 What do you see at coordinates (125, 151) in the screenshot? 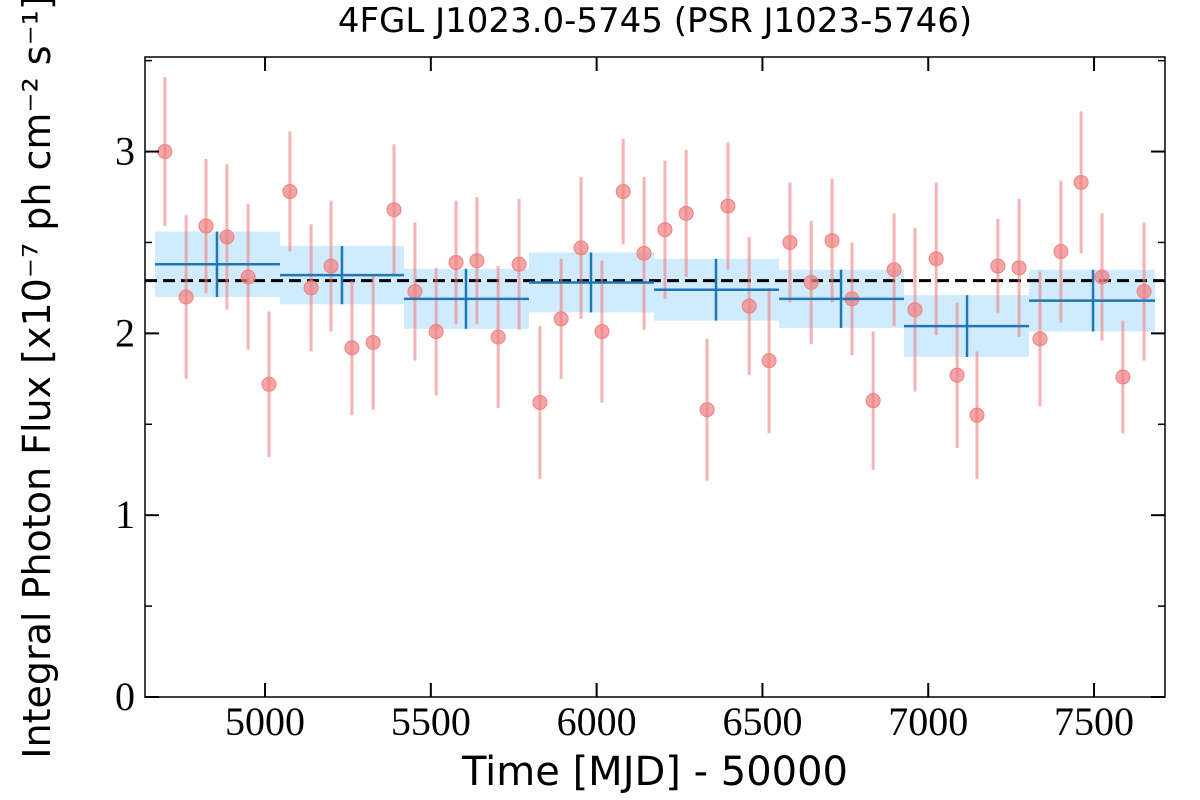
I see `y-tick-label: 3` at bounding box center [125, 151].